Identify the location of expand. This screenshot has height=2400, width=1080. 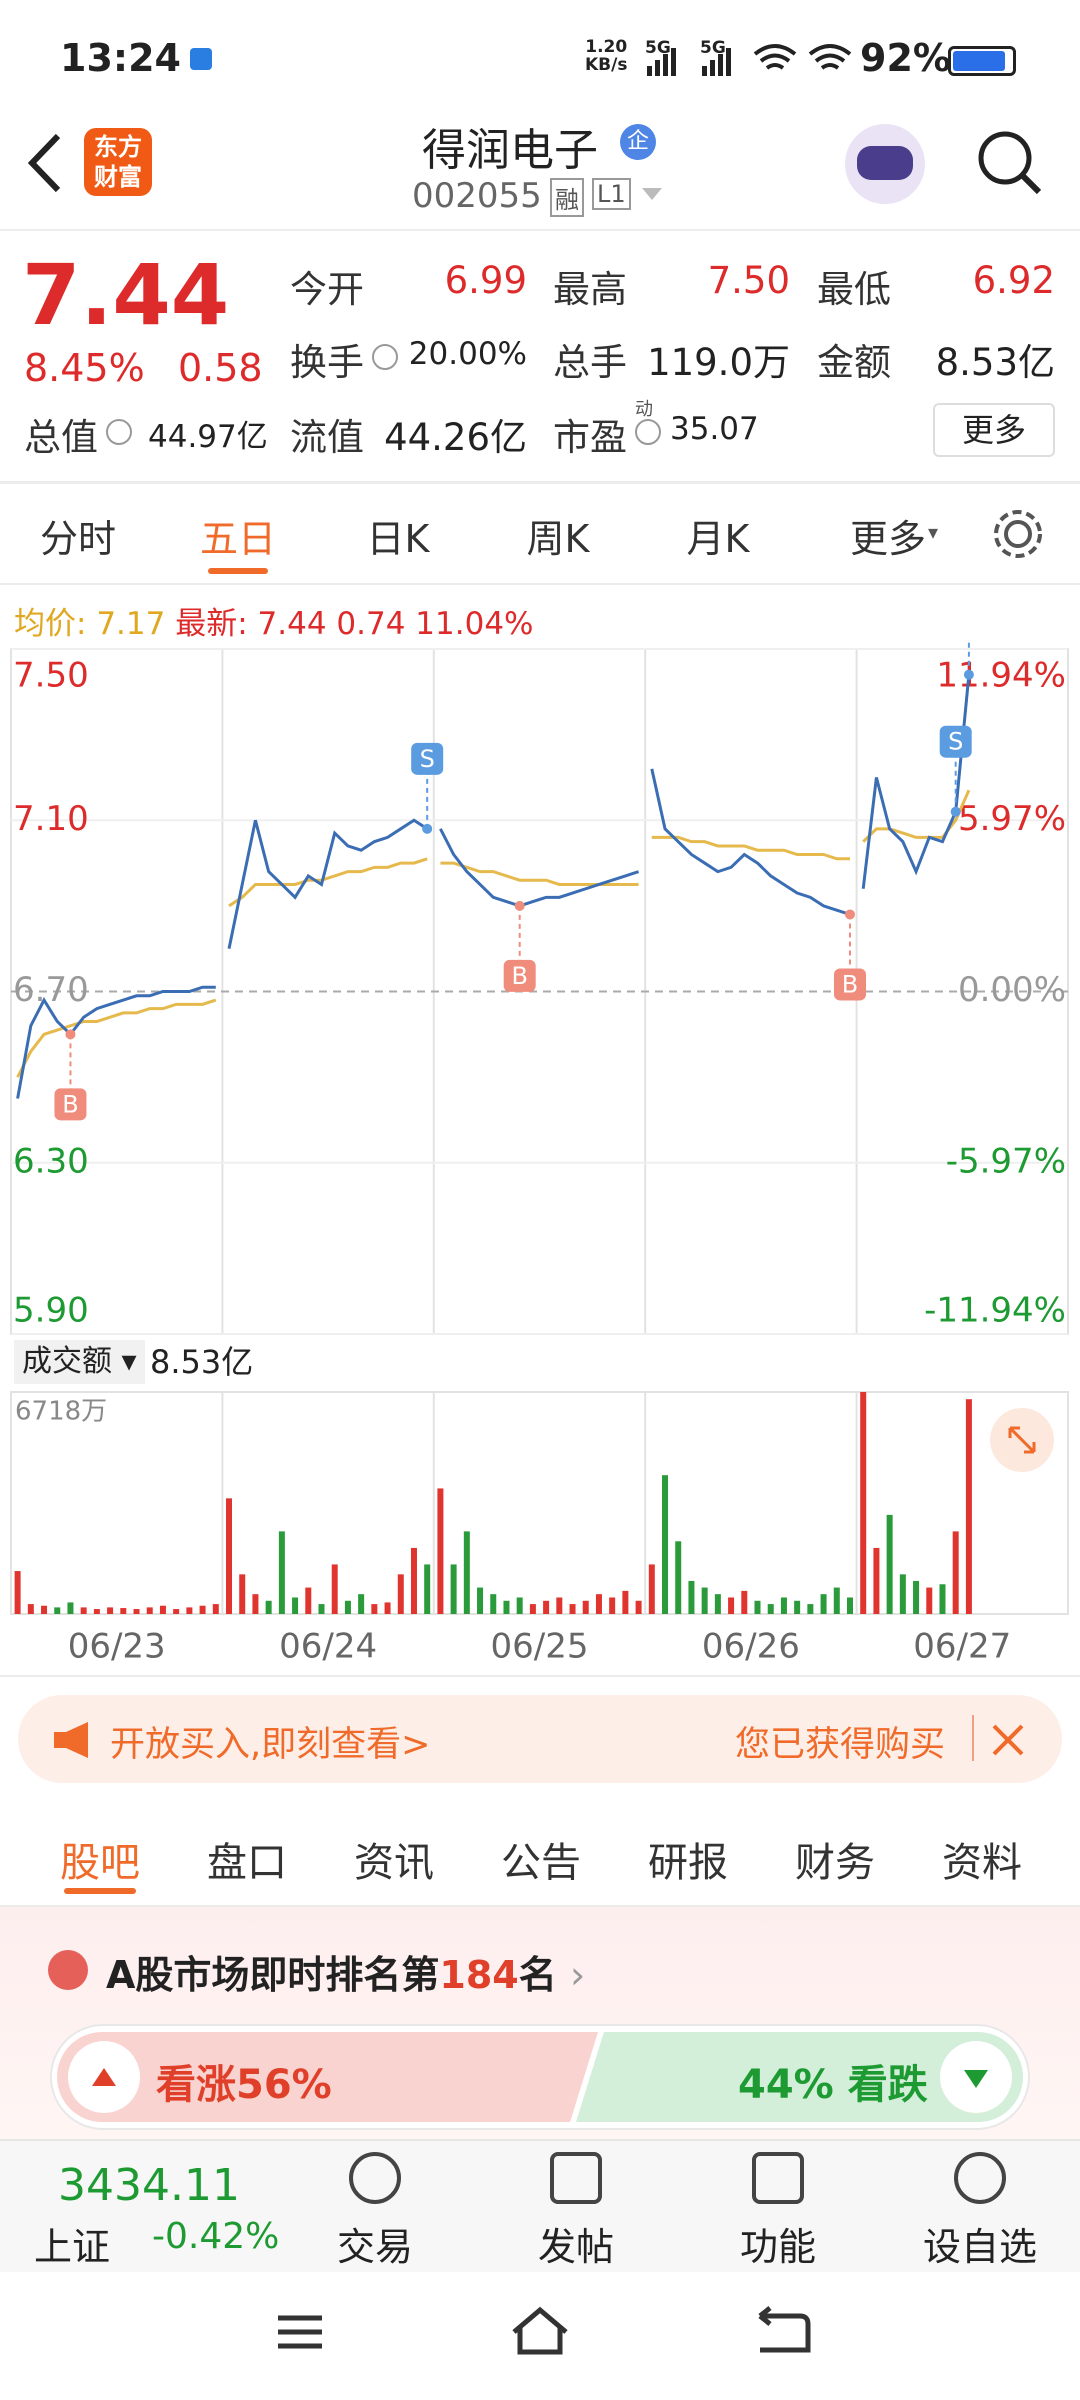
(1022, 1440).